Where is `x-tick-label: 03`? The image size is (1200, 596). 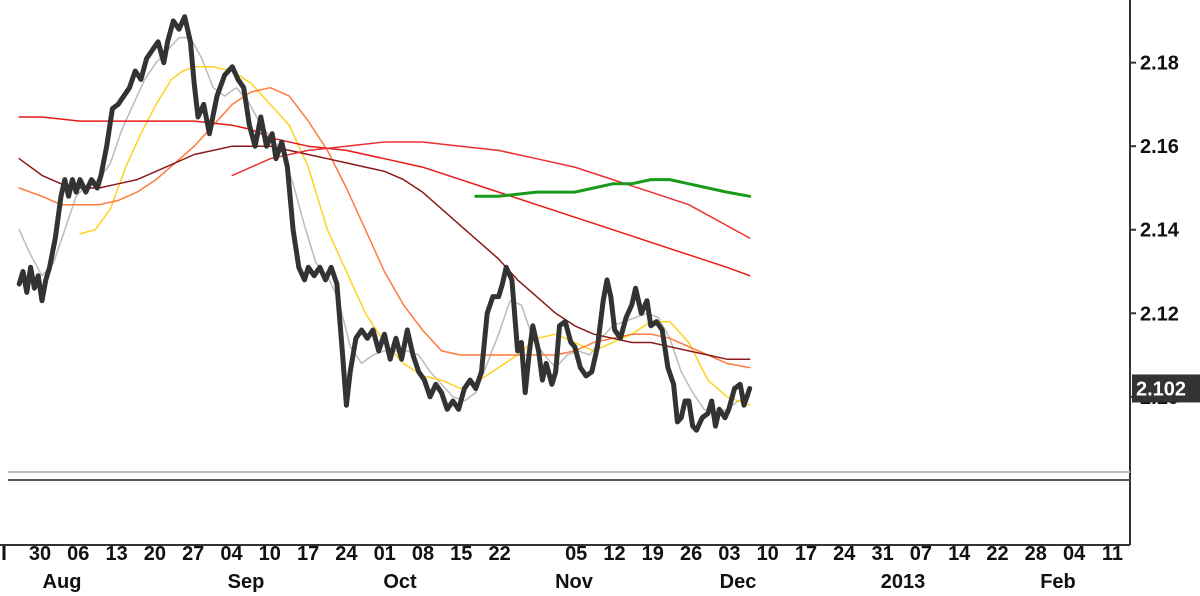 x-tick-label: 03 is located at coordinates (729, 554).